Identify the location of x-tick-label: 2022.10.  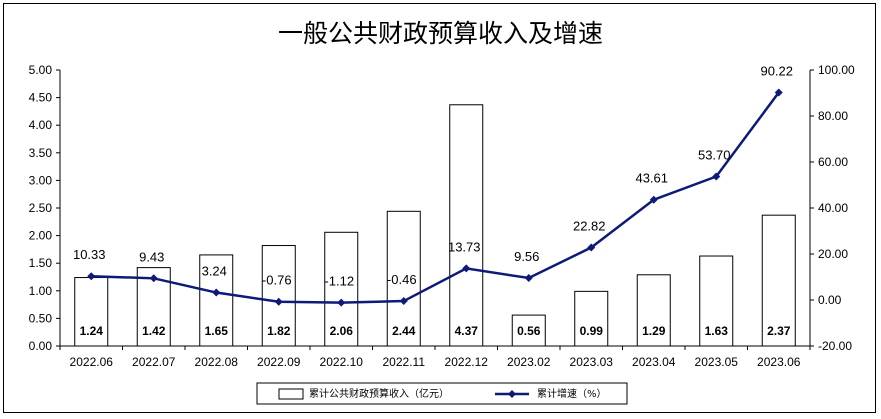
(342, 362).